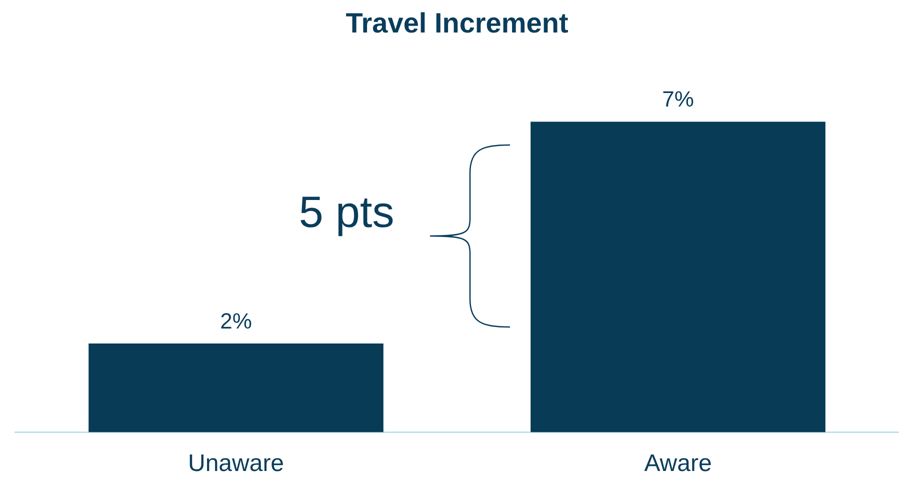 Image resolution: width=899 pixels, height=497 pixels. What do you see at coordinates (236, 464) in the screenshot?
I see `x-tick-label: Unaware` at bounding box center [236, 464].